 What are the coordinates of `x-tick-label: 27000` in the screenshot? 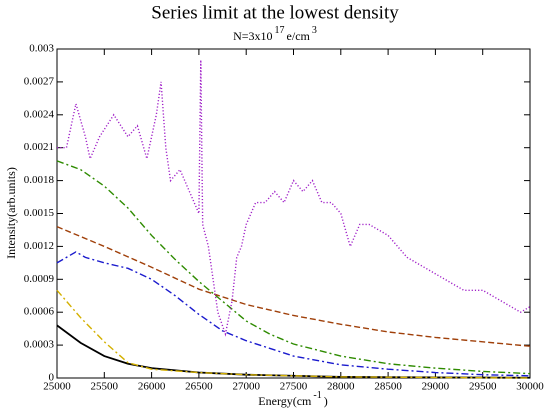 It's located at (246, 387).